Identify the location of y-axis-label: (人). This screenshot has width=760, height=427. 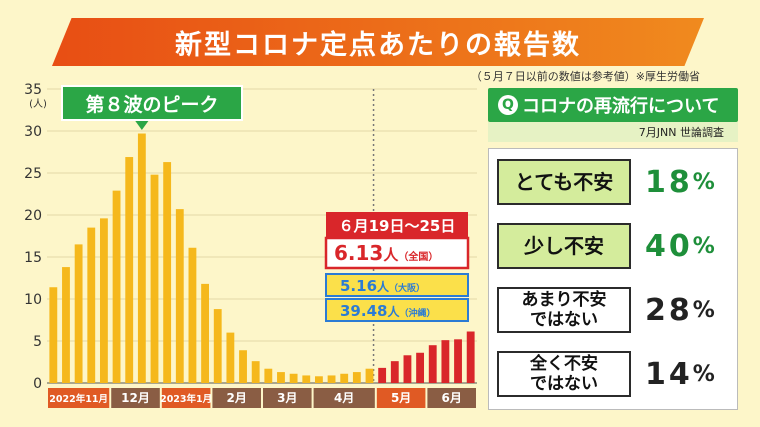
(38, 104).